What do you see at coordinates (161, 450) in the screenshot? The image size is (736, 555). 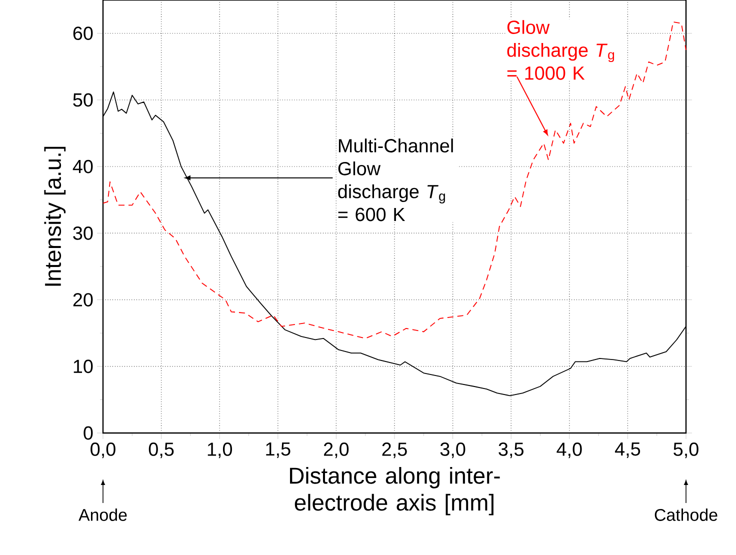 I see `x-tick-label: 0,5` at bounding box center [161, 450].